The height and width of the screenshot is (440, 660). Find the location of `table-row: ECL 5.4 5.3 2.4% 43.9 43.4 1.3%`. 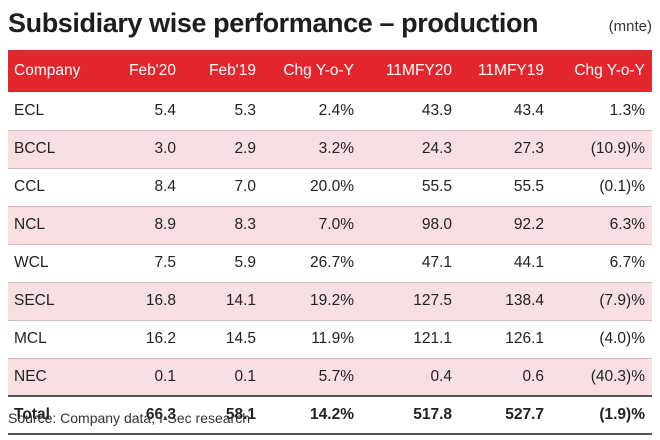

table-row: ECL 5.4 5.3 2.4% 43.9 43.4 1.3% is located at coordinates (330, 111).